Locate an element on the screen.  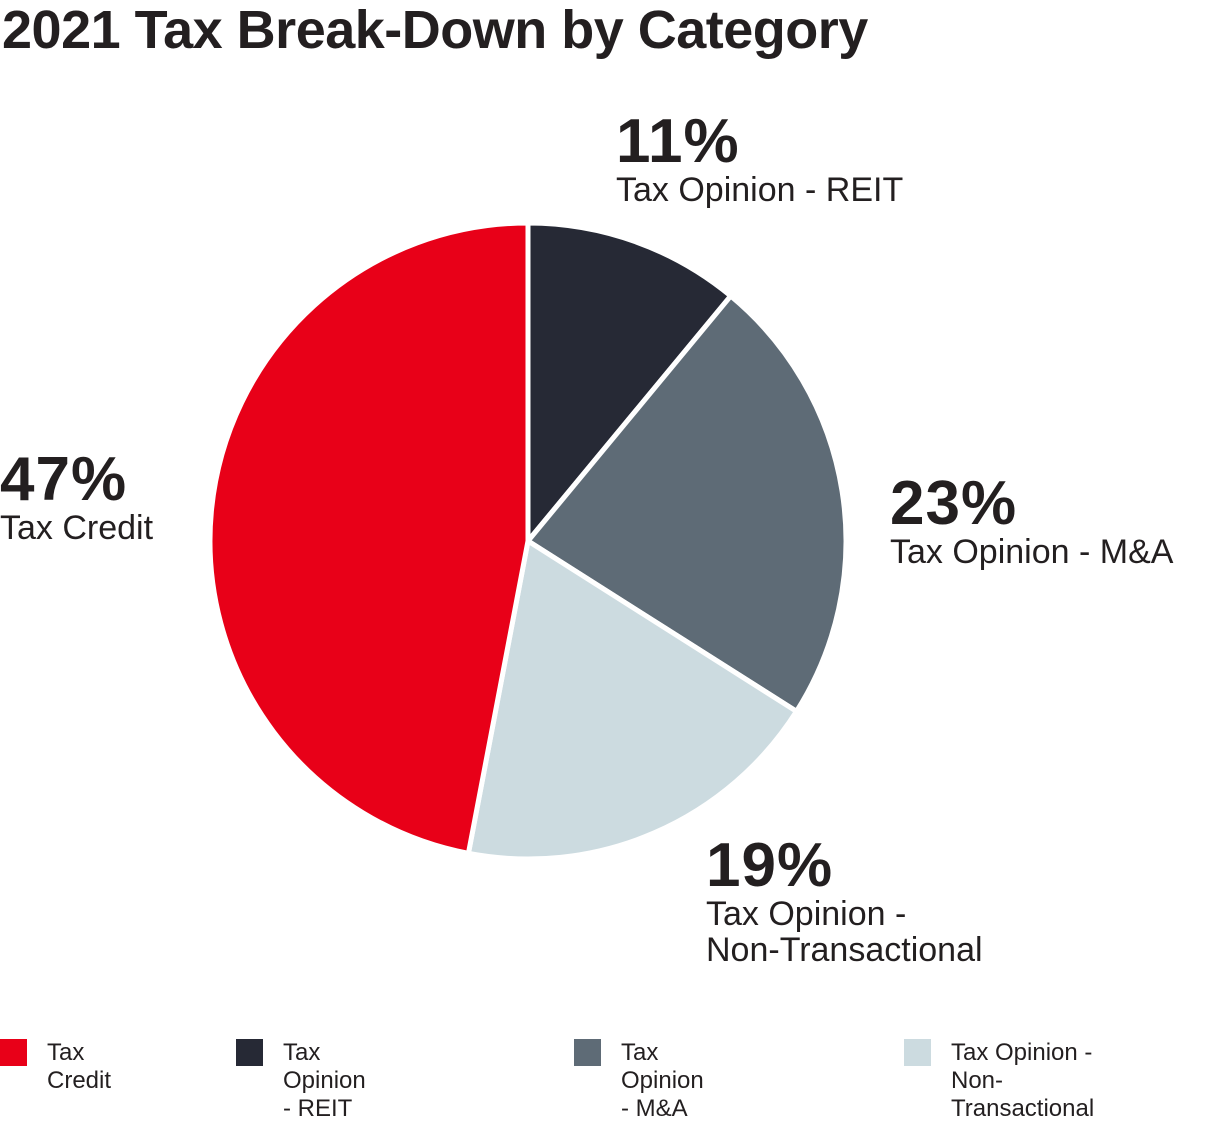
slice-name-non-transactional: Tax Opinion - Non-Transactional is located at coordinates (844, 932).